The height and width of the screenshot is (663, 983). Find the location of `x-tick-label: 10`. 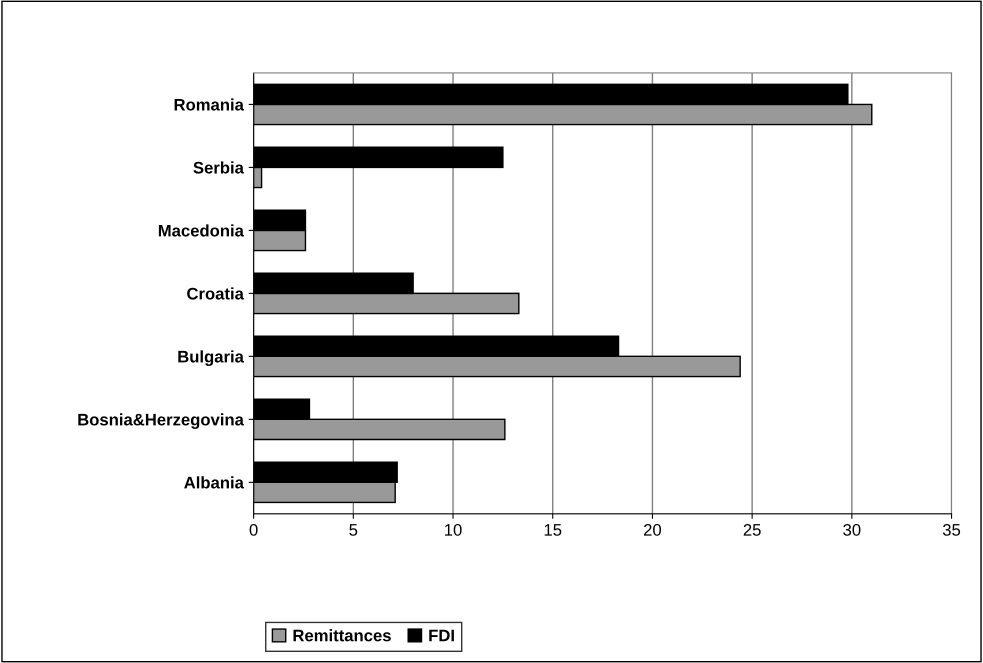

x-tick-label: 10 is located at coordinates (453, 530).